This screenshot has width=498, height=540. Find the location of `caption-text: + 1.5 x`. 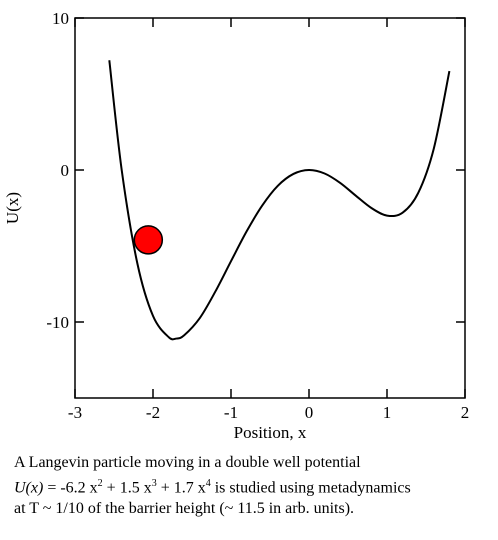

caption-text: + 1.5 x is located at coordinates (127, 488).